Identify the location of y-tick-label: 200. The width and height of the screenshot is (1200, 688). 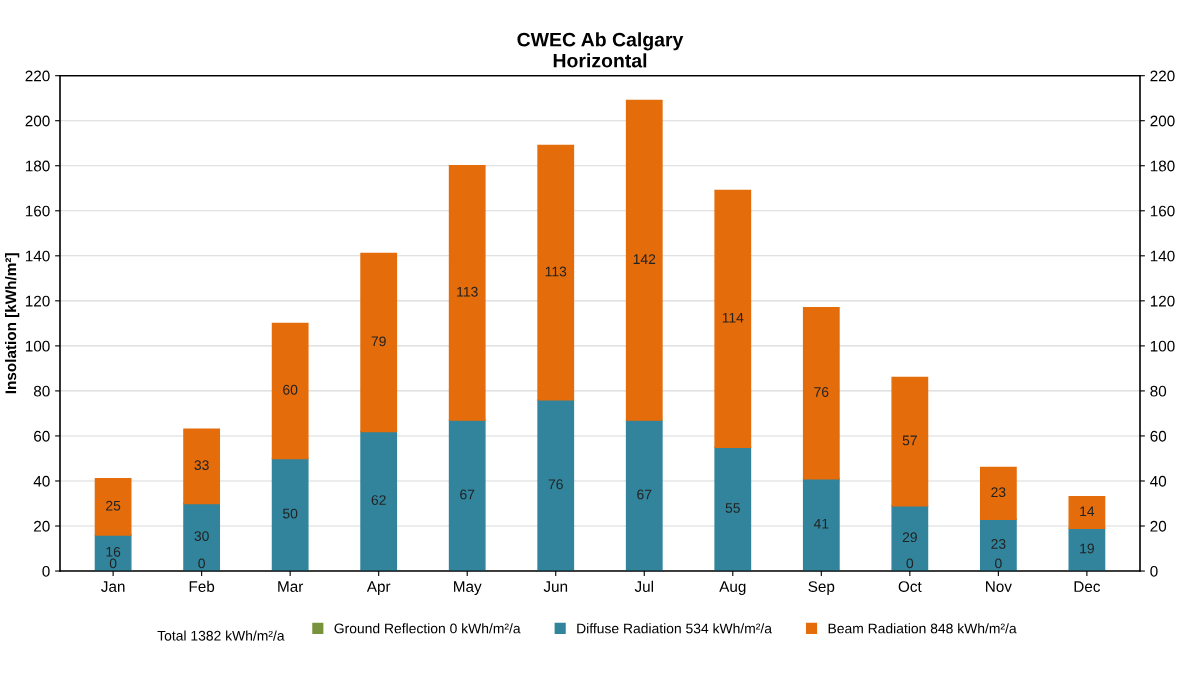
(37, 121).